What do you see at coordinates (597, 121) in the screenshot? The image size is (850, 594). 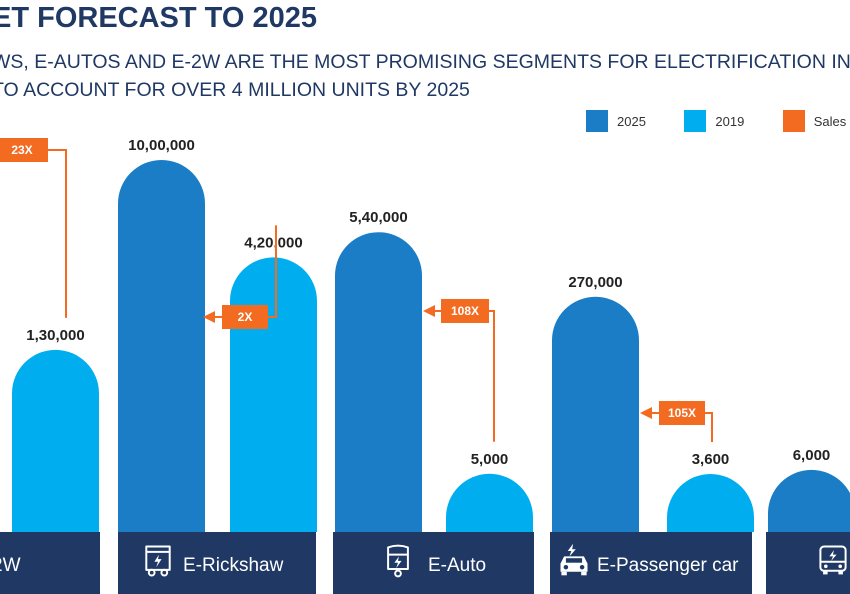 I see `legend-swatch-2025` at bounding box center [597, 121].